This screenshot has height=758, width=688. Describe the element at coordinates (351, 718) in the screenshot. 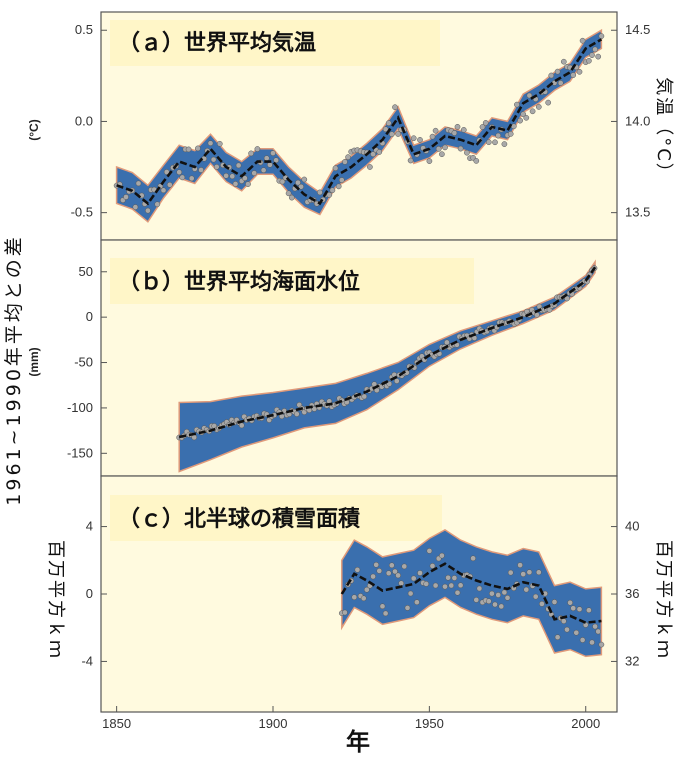

I see `x-axis-ticks: 1850 1900 1950 2000` at that location.